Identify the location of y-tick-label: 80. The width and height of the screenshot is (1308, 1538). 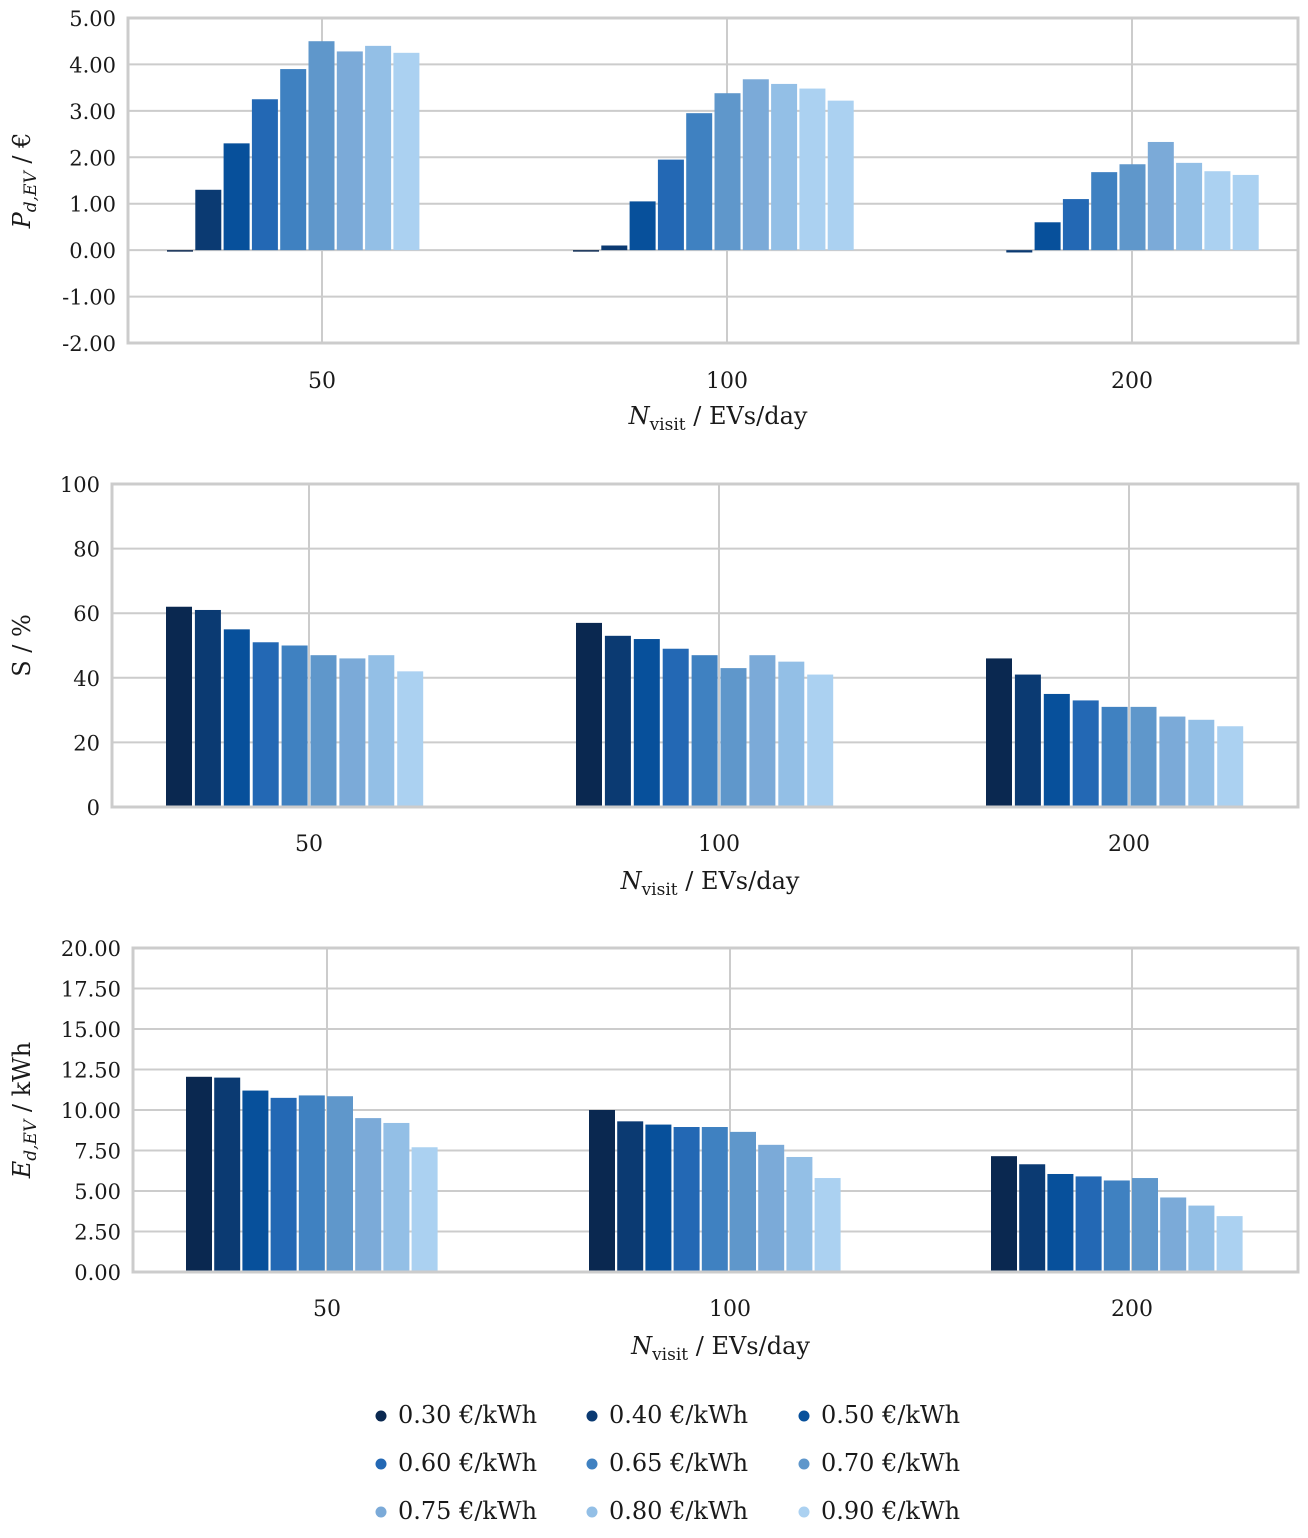
(86, 550).